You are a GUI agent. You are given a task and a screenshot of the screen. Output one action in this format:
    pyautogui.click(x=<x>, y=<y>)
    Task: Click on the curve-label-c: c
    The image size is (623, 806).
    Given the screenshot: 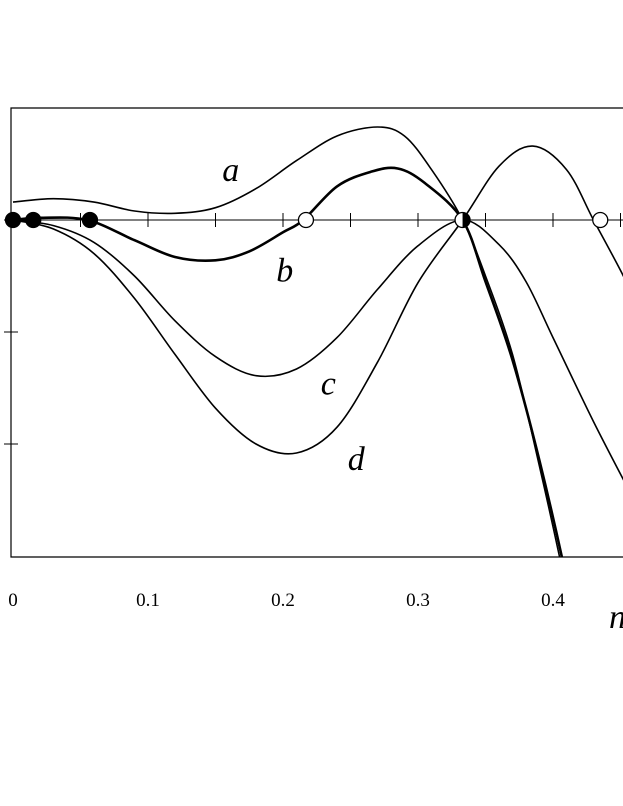 What is the action you would take?
    pyautogui.click(x=328, y=384)
    